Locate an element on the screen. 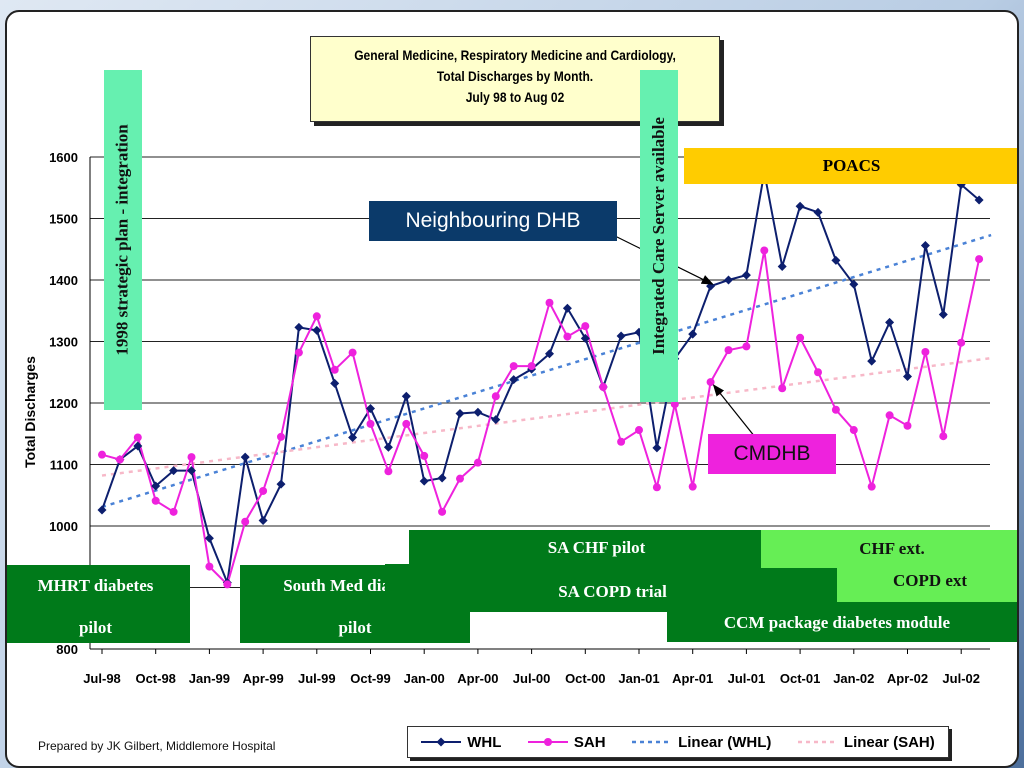  care-server-label: Integrated Care Server available is located at coordinates (659, 236).